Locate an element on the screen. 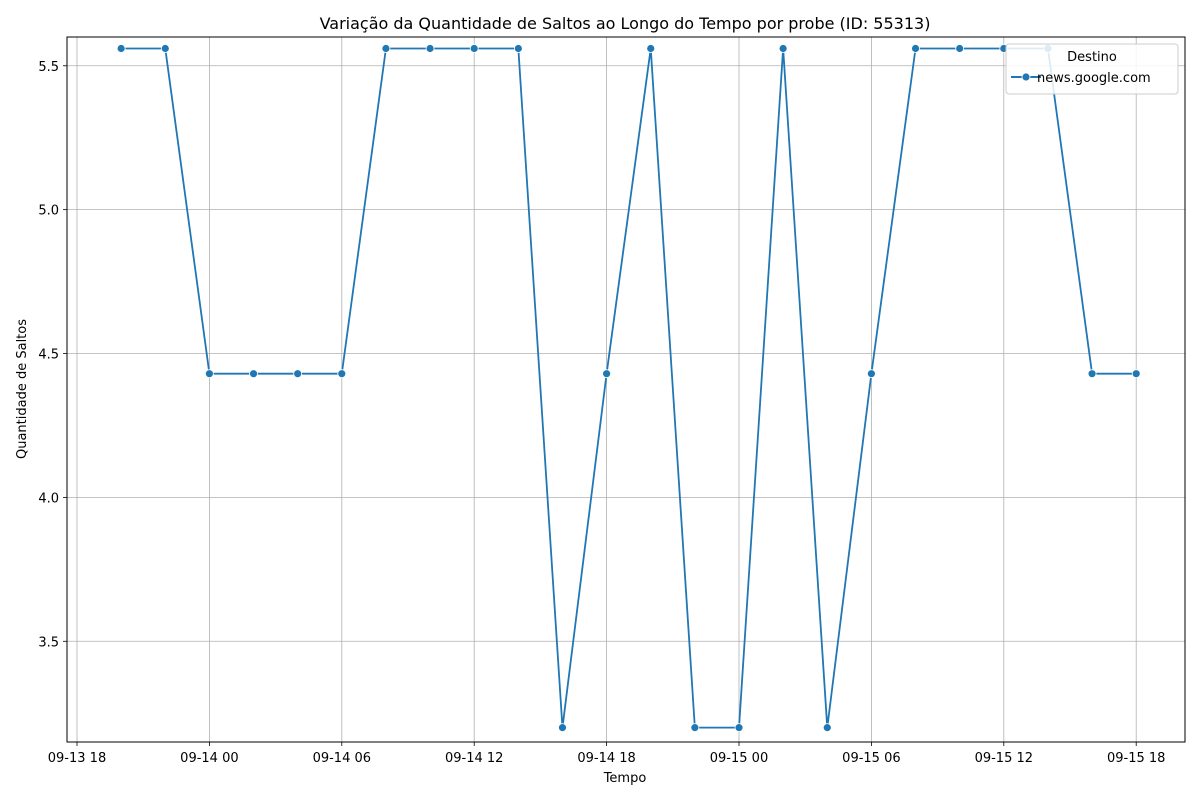 The image size is (1200, 800). legend-title: Destino is located at coordinates (1092, 57).